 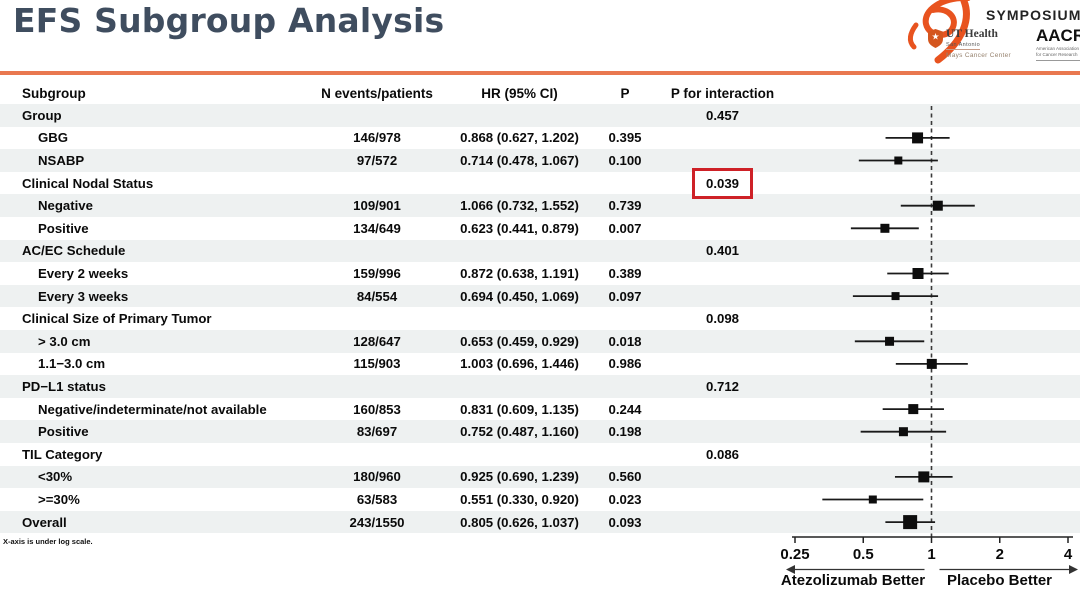 I want to click on page-title: EFS Subgroup Analysis, so click(x=229, y=20).